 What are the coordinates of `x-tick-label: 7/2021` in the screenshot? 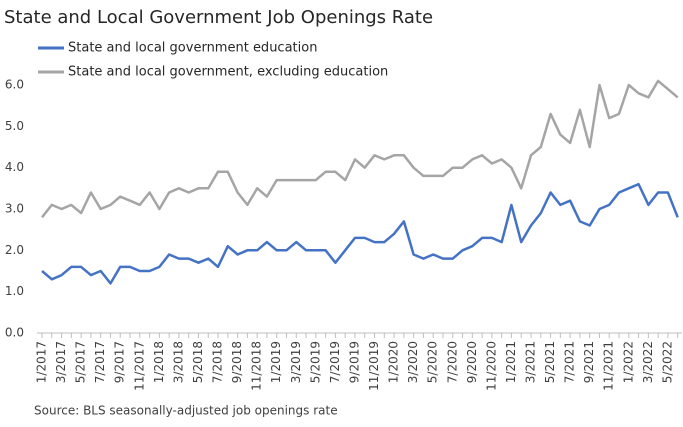 It's located at (570, 362).